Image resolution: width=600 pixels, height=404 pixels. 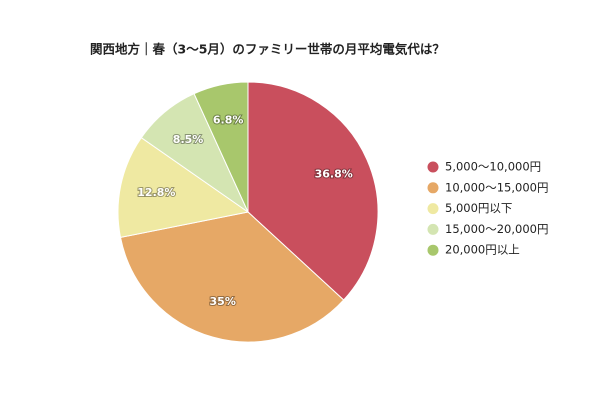 I want to click on legend-label: 15,000～20,000円, so click(x=496, y=229).